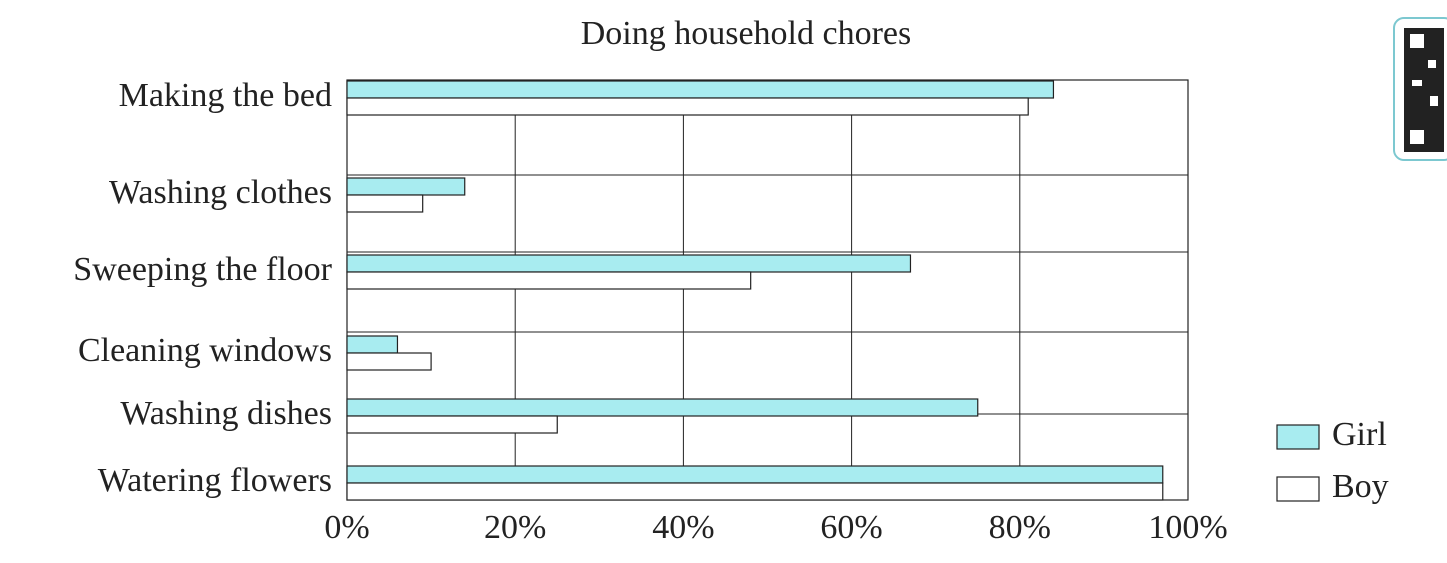 Image resolution: width=1447 pixels, height=563 pixels. Describe the element at coordinates (346, 527) in the screenshot. I see `x-tick-label: 0%` at that location.